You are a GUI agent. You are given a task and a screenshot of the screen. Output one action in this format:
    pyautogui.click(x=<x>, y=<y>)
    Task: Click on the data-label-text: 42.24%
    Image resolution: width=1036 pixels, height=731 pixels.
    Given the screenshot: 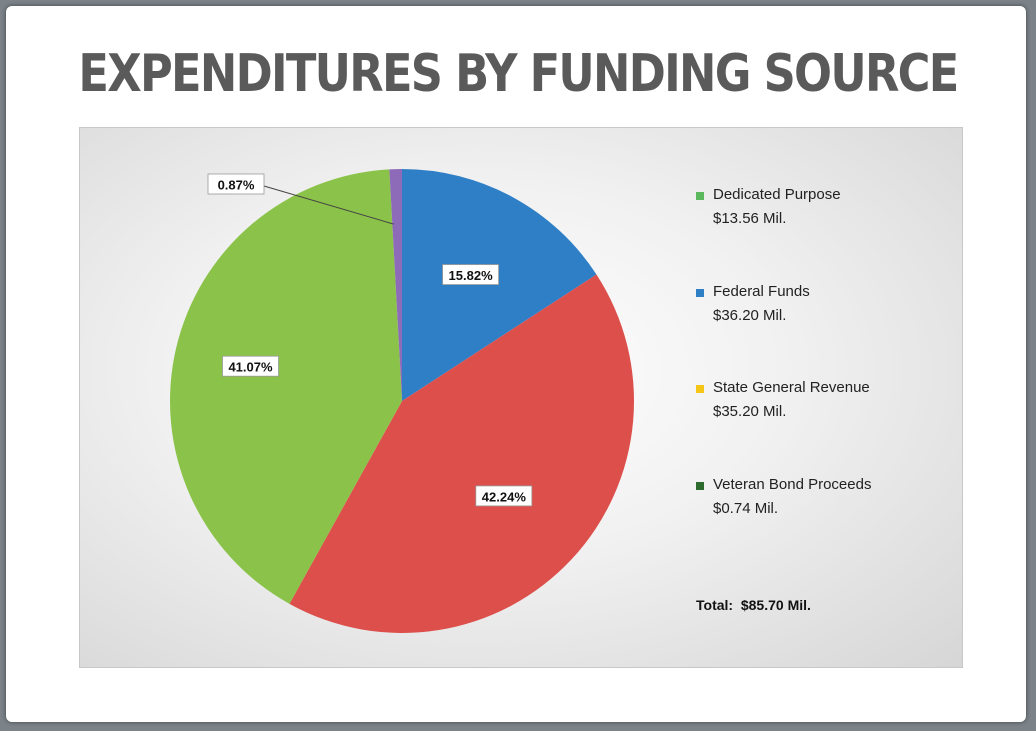 What is the action you would take?
    pyautogui.click(x=504, y=496)
    